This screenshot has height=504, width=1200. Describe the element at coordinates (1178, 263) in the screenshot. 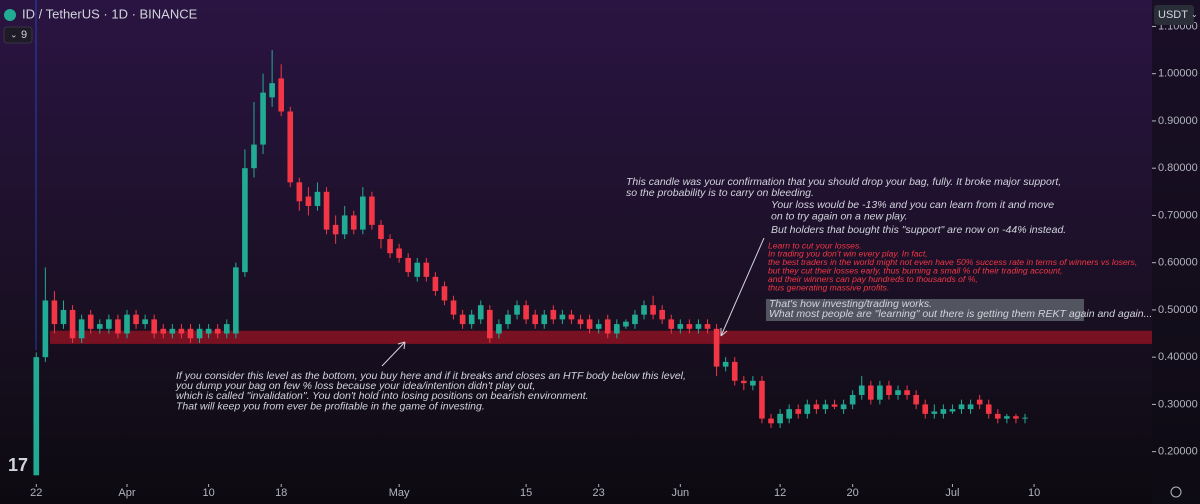

I see `y-tick-label: 0.60000` at that location.